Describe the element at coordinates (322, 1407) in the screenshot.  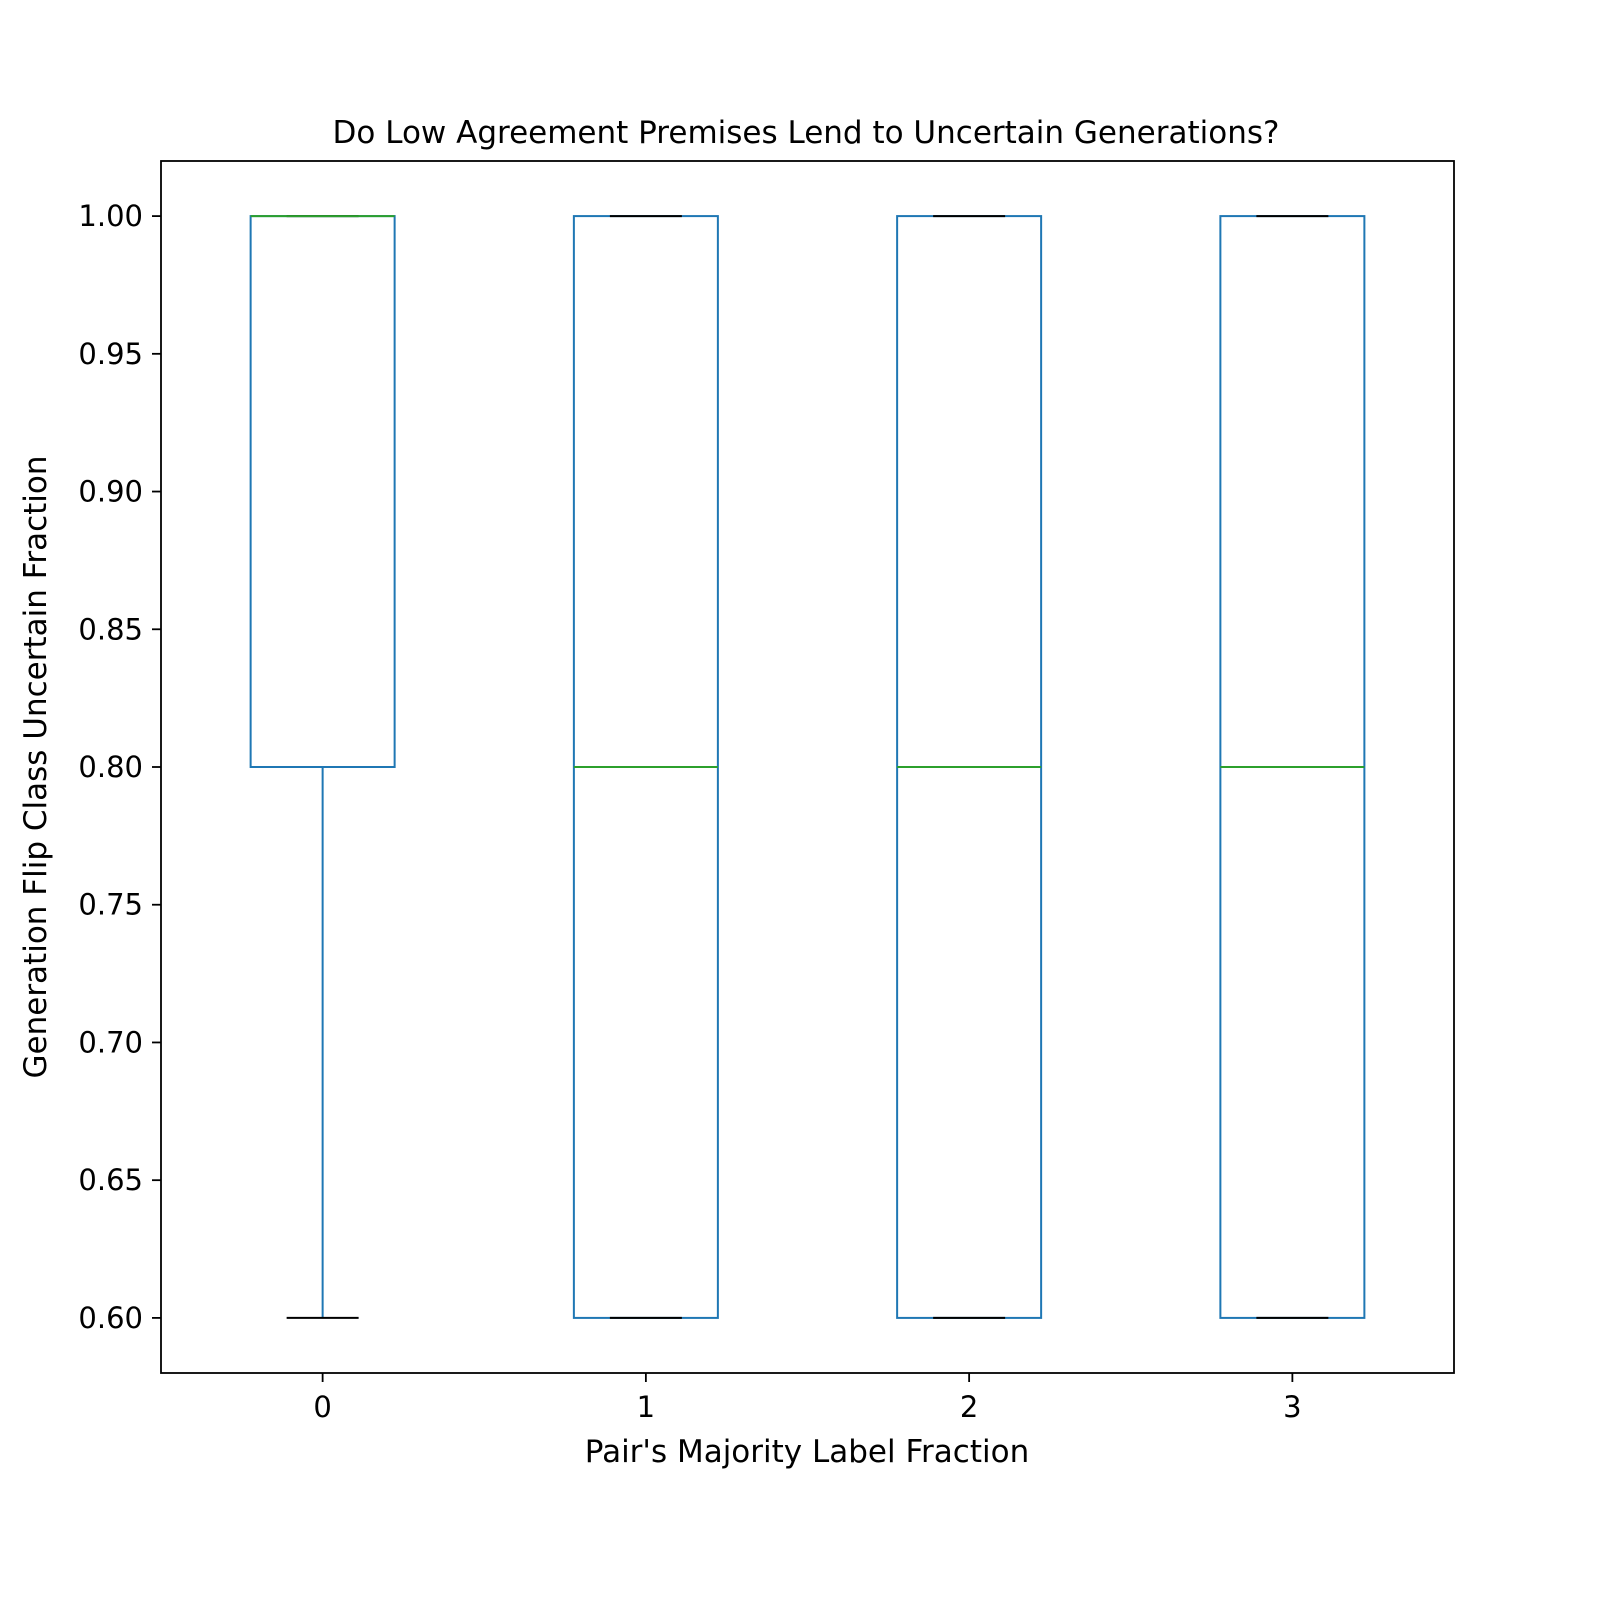
I see `x-tick-label: 0` at that location.